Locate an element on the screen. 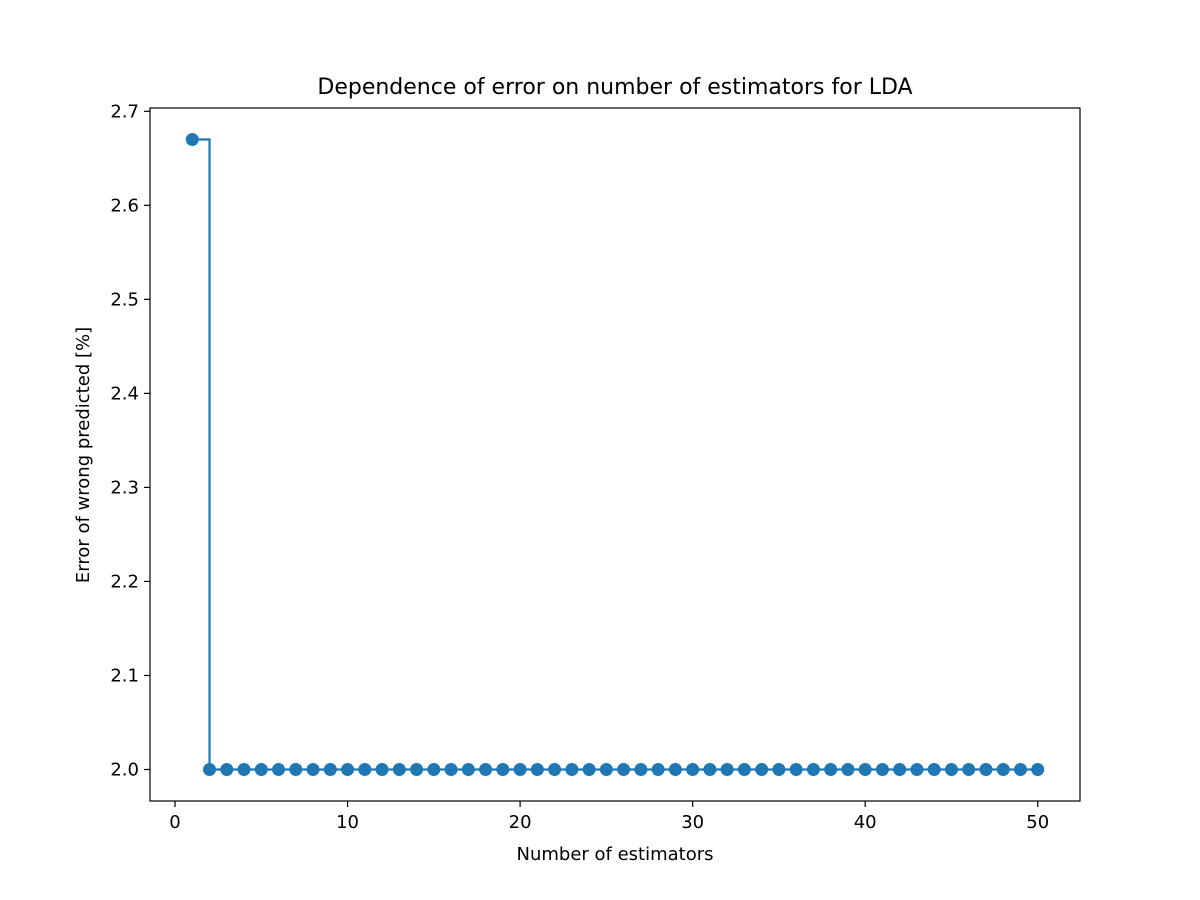  y-tick-label: 2.6 is located at coordinates (124, 205).